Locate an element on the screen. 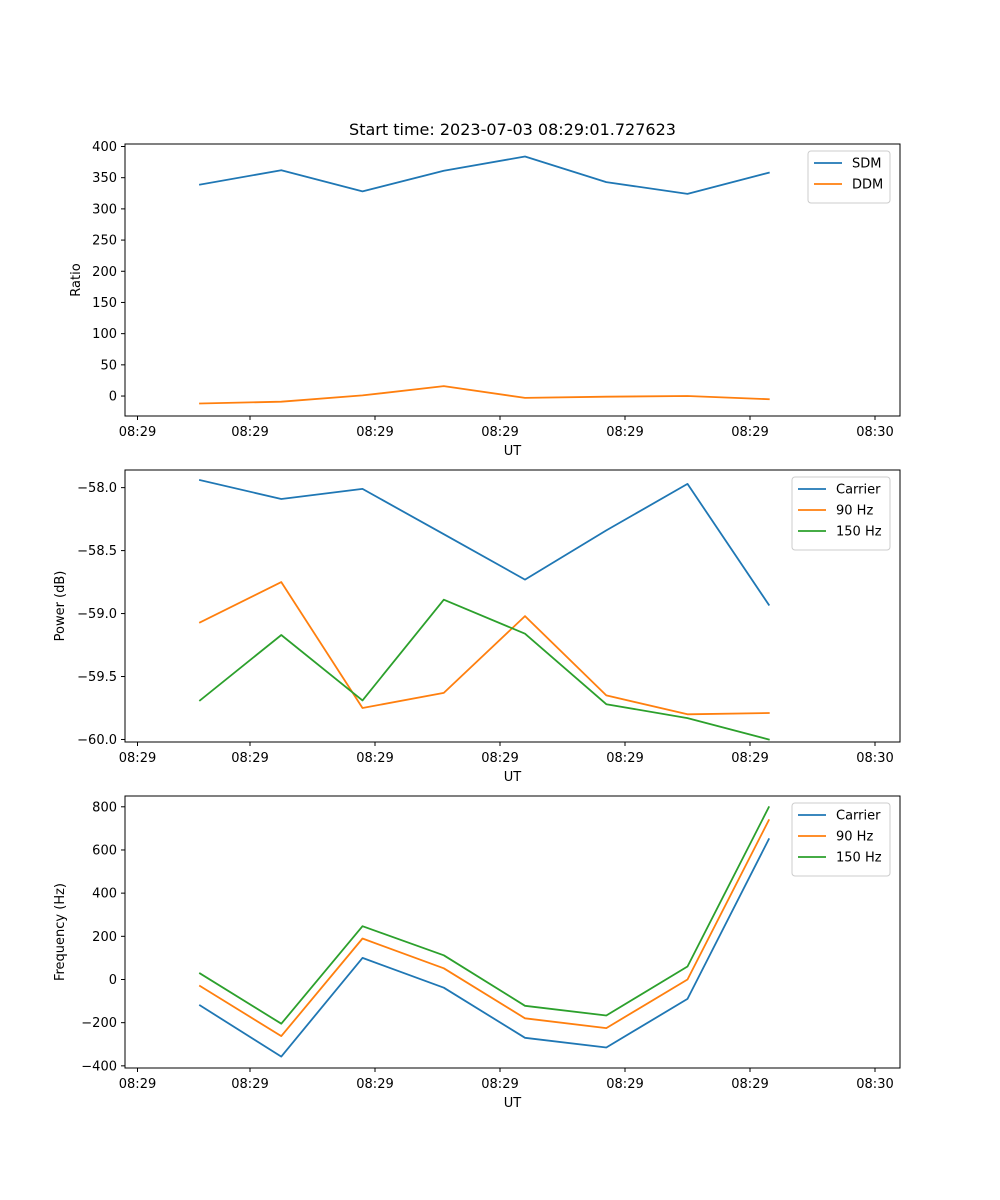 This screenshot has height=1200, width=1000. y-tick-label: 250 is located at coordinates (104, 241).